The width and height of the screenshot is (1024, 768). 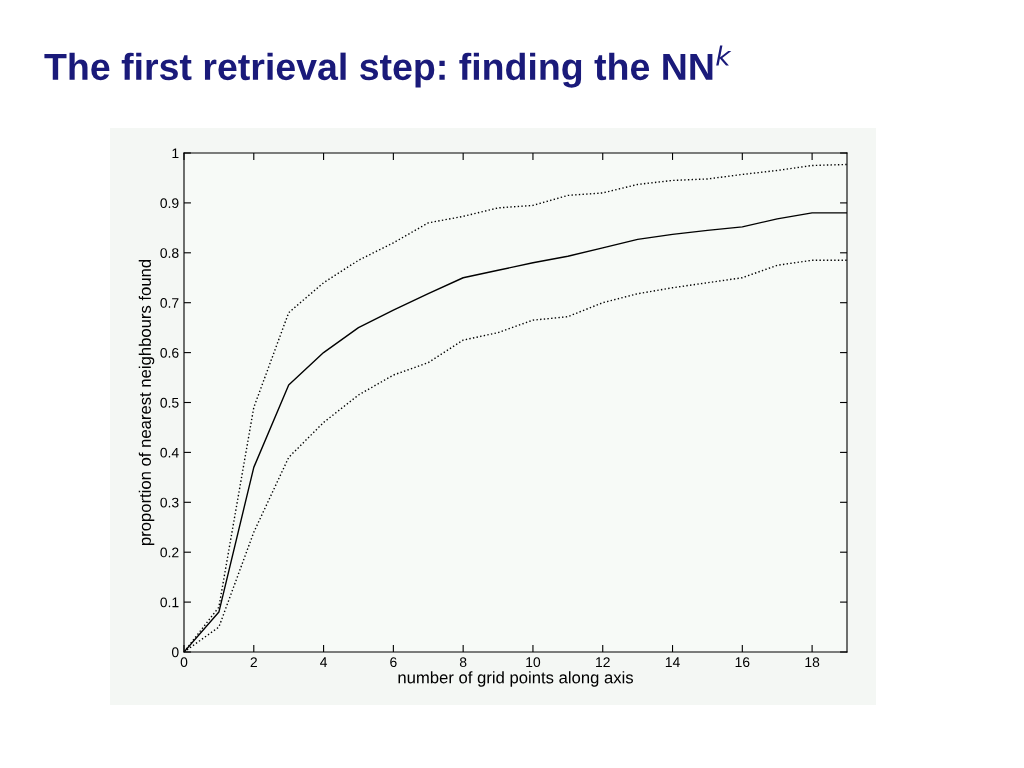 I want to click on x-tick-label: 4, so click(x=324, y=662).